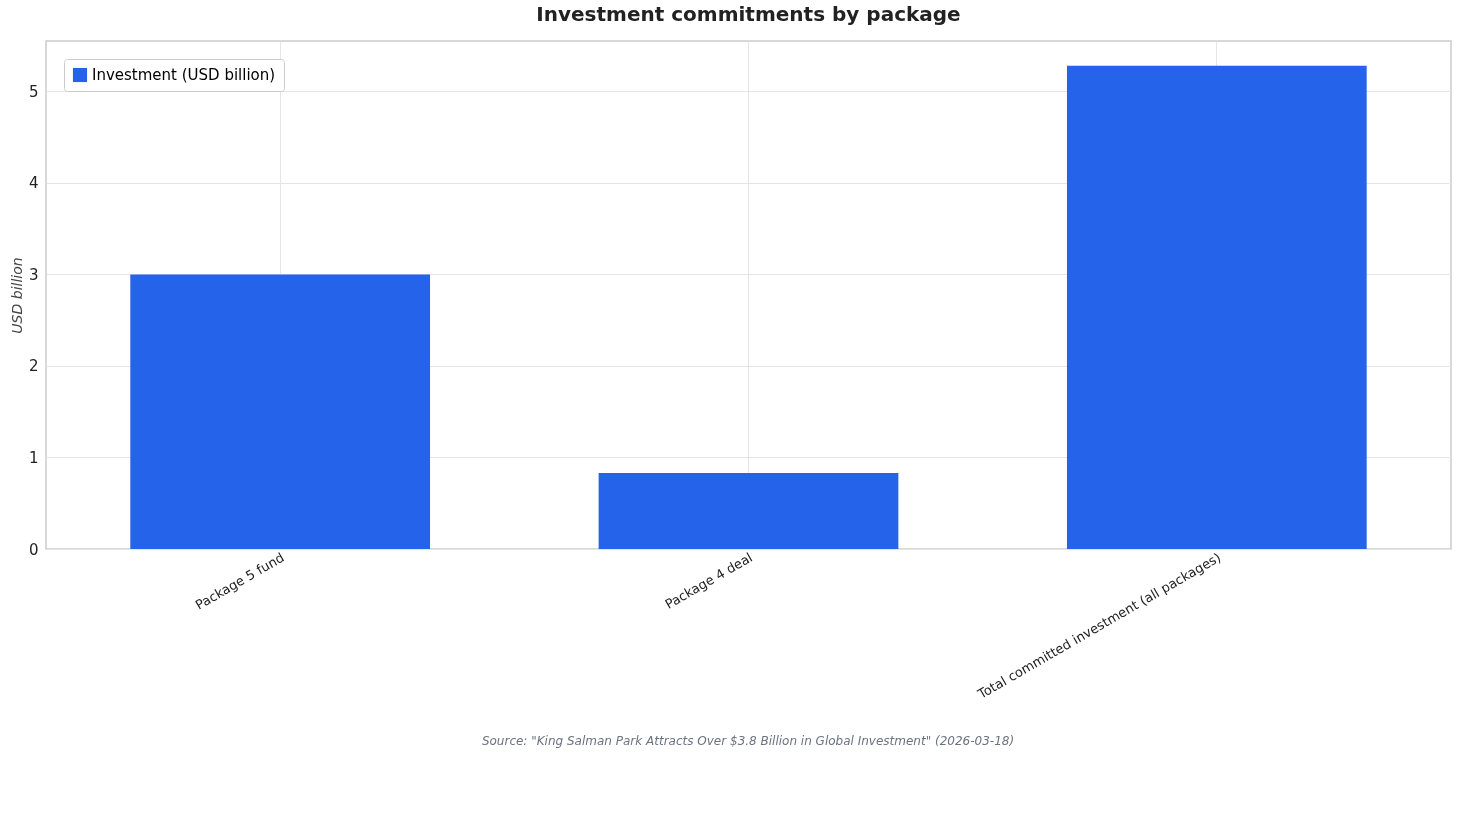 The width and height of the screenshot is (1484, 823). I want to click on y-tick-label: 4, so click(33, 183).